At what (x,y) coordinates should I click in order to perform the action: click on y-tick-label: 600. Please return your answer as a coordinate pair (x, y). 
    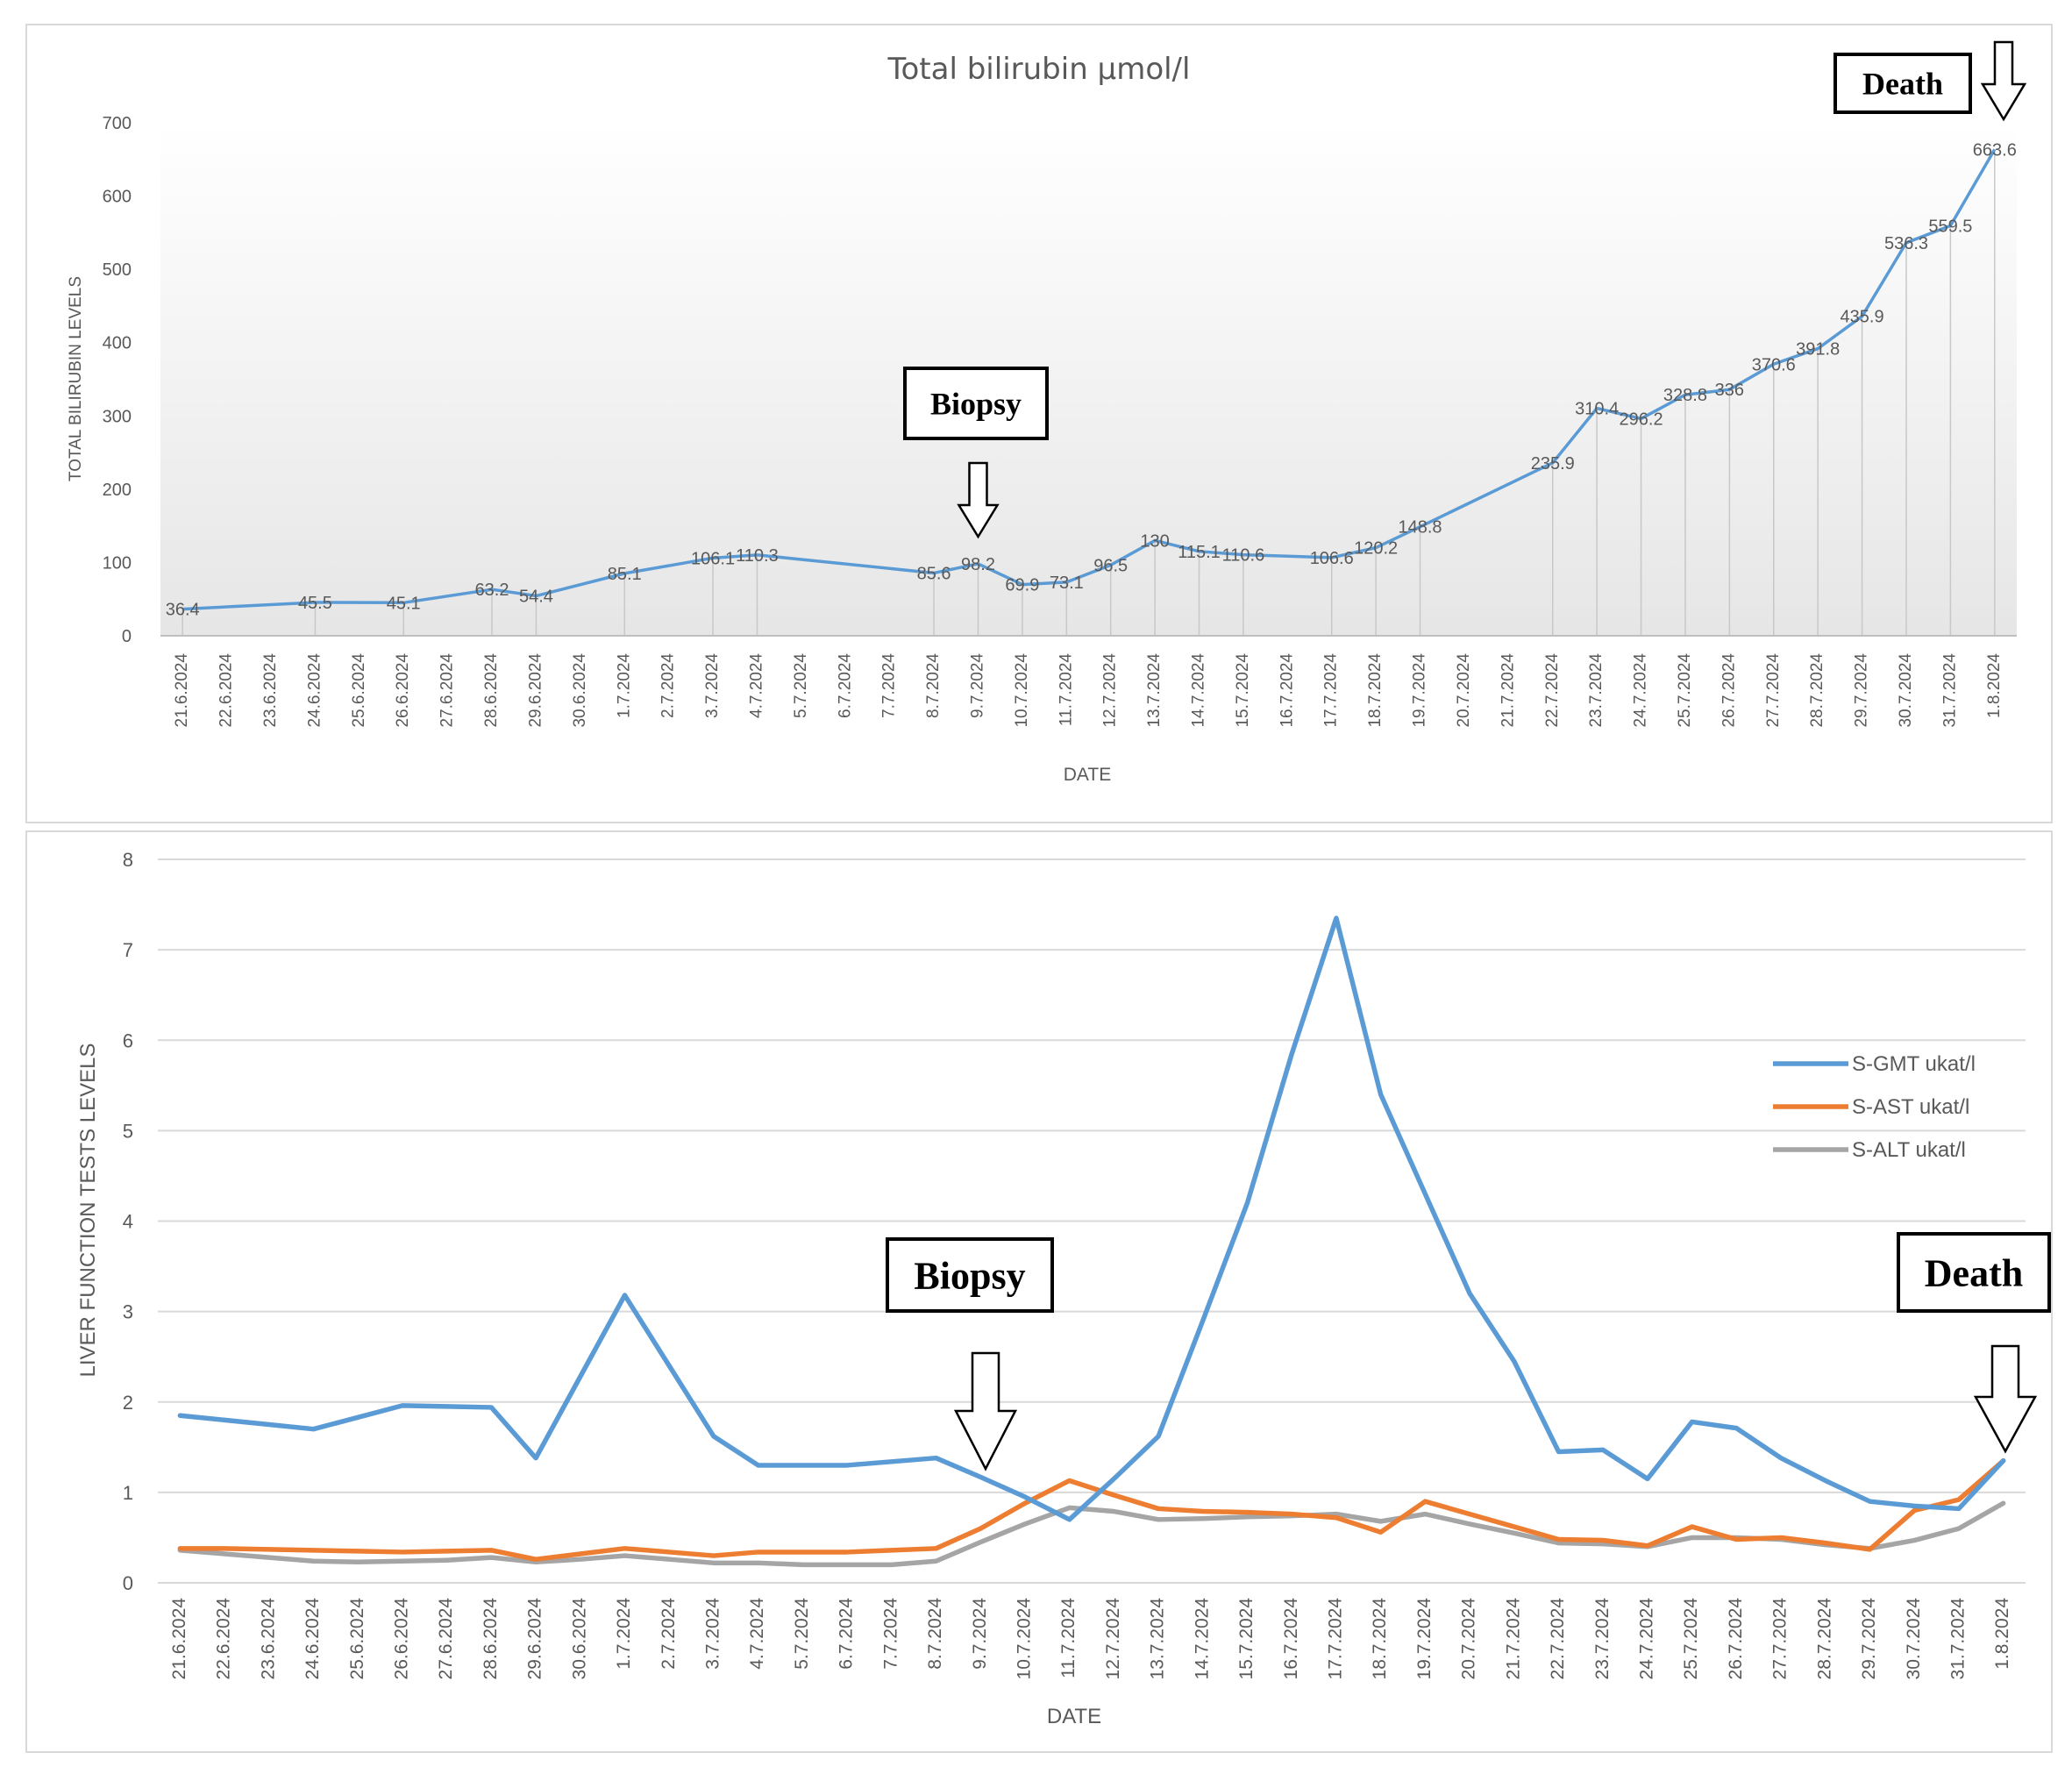
    Looking at the image, I should click on (117, 197).